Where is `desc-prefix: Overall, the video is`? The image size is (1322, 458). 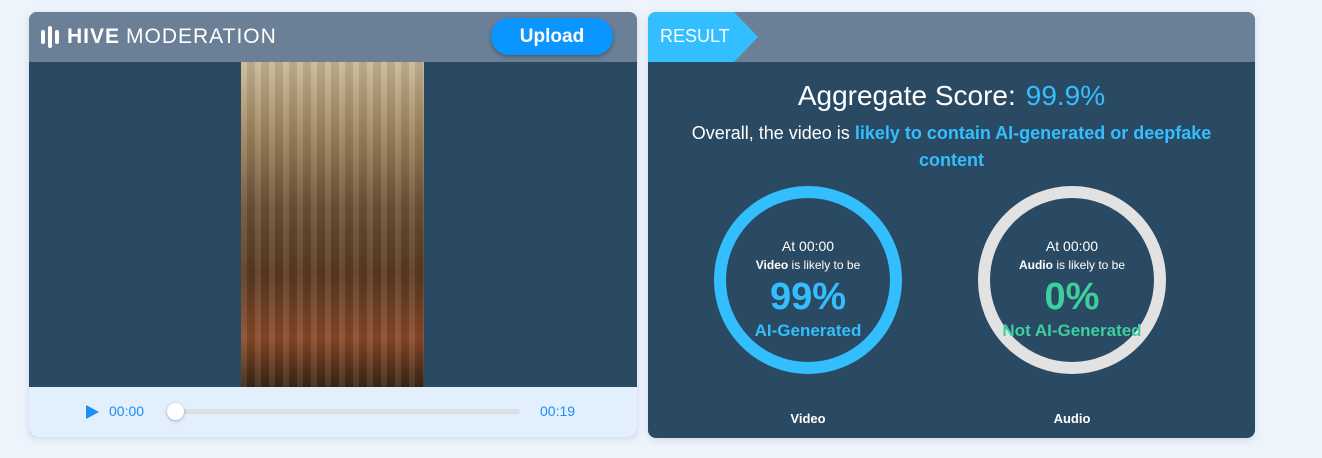 desc-prefix: Overall, the video is is located at coordinates (773, 133).